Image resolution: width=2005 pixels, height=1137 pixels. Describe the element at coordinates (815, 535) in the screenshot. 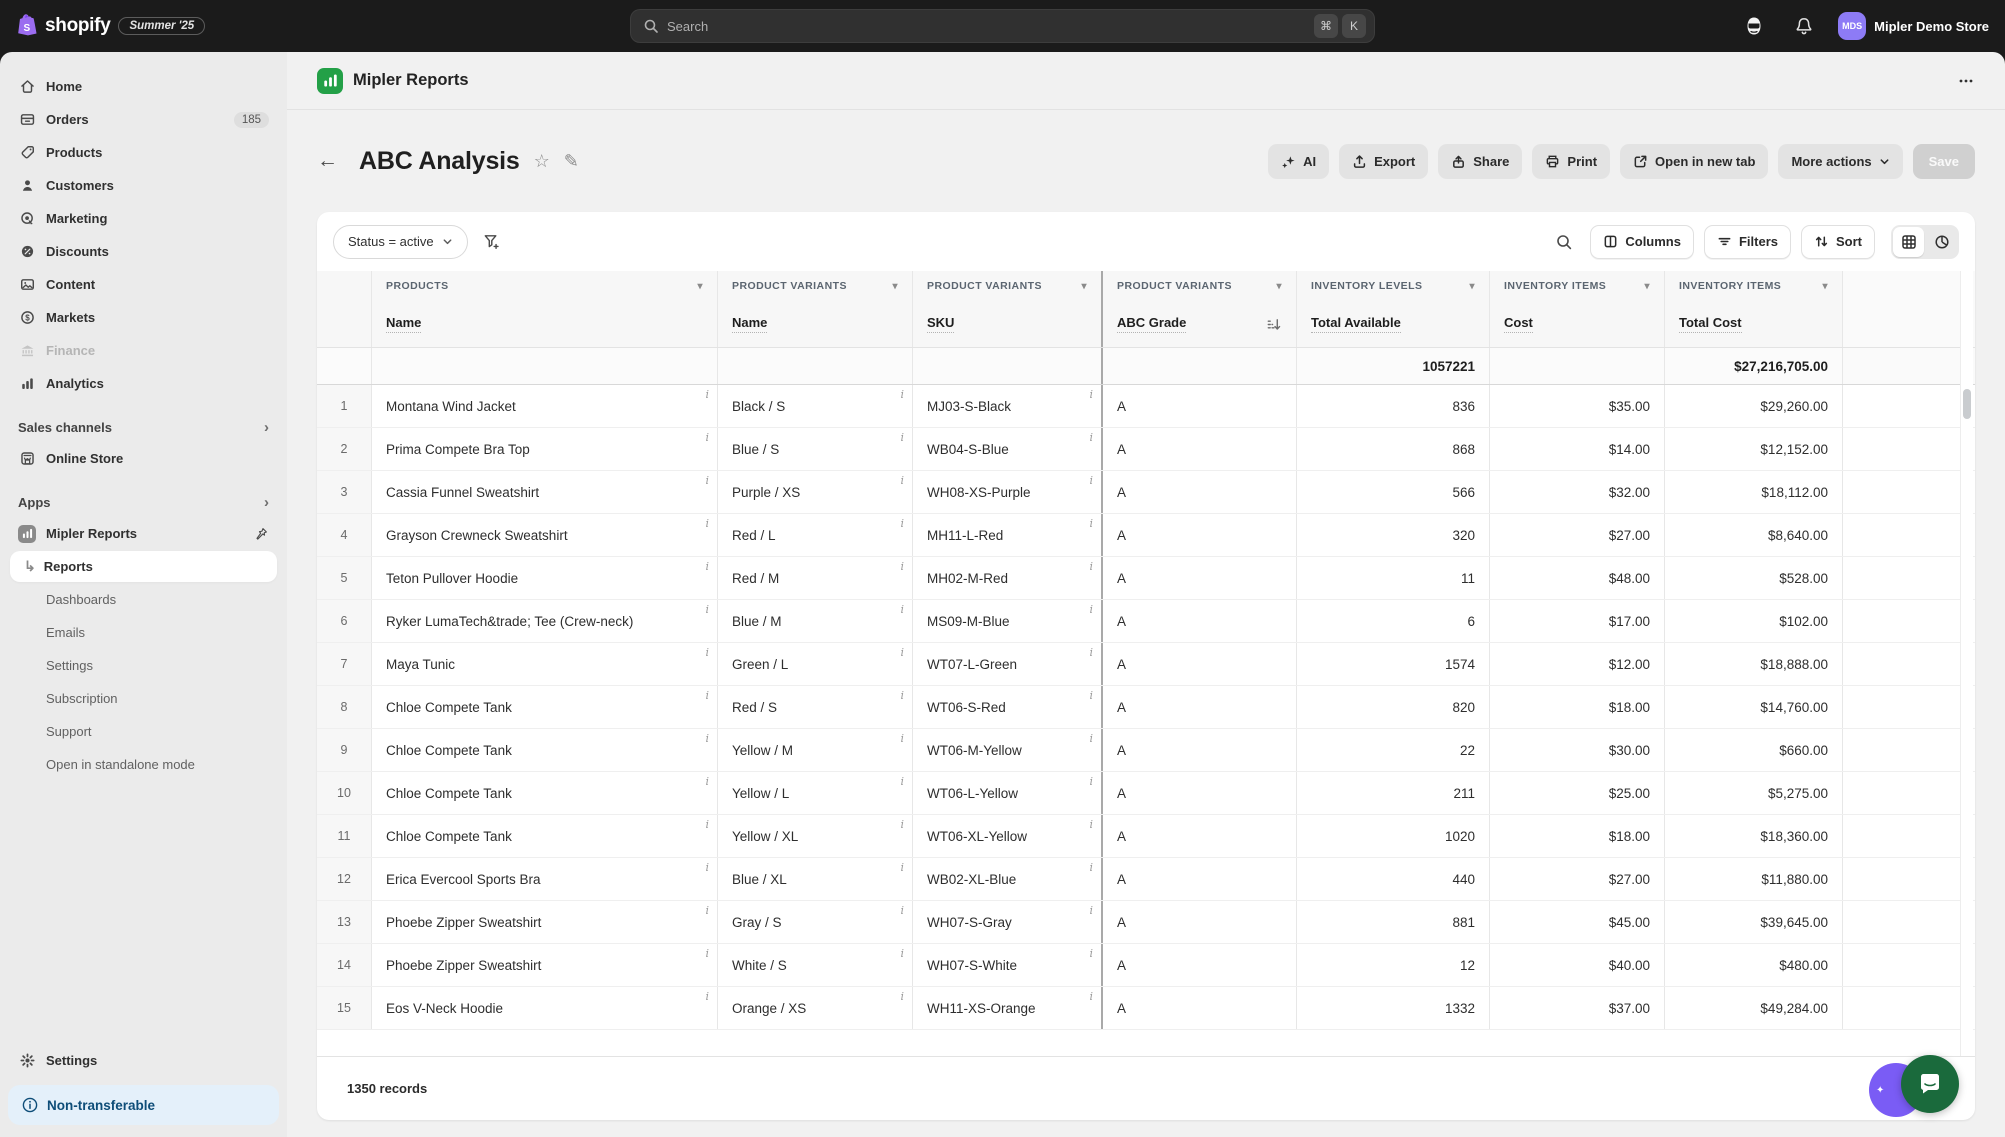

I see `variant-name-cell: Red / L i` at that location.